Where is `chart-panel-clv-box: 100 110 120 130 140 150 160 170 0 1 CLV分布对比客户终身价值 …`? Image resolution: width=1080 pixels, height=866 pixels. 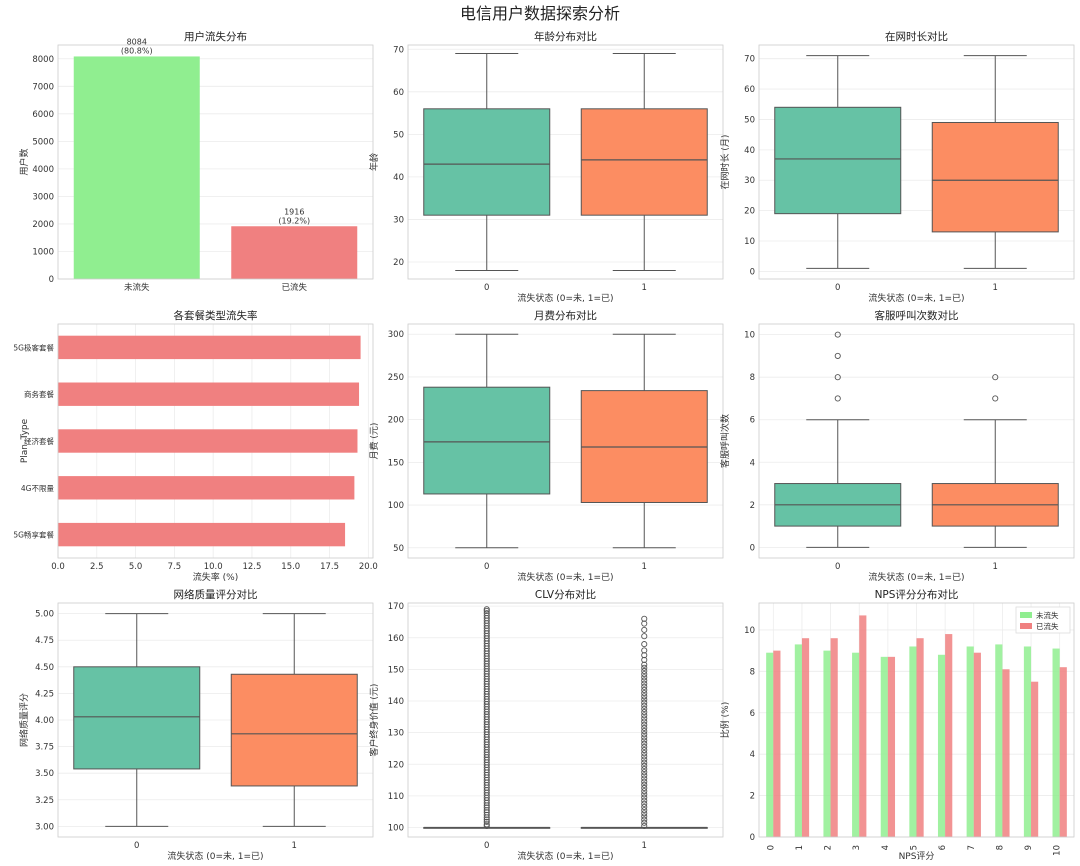
chart-panel-clv-box: 100 110 120 130 140 150 160 170 0 1 CLV分布对比客户终身价值 … is located at coordinates (546, 725).